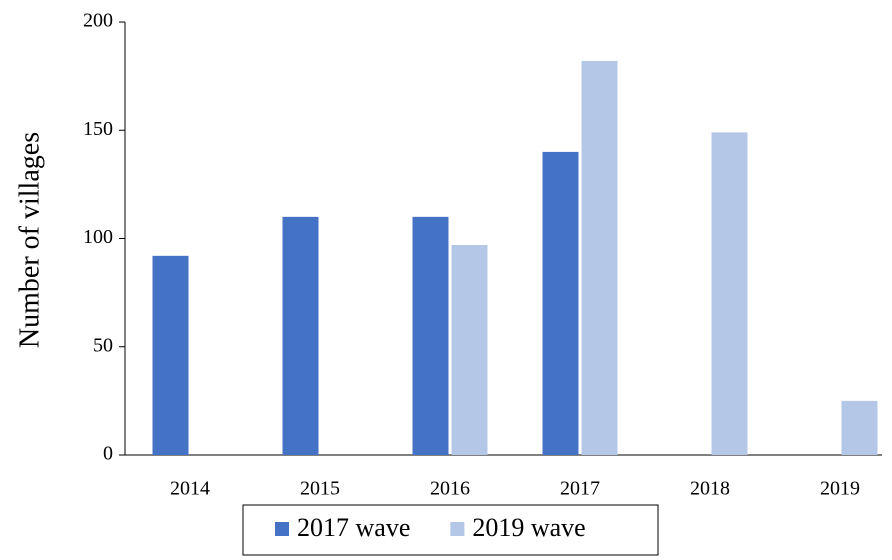 The image size is (892, 560). Describe the element at coordinates (98, 129) in the screenshot. I see `y-tick-label: 150` at that location.